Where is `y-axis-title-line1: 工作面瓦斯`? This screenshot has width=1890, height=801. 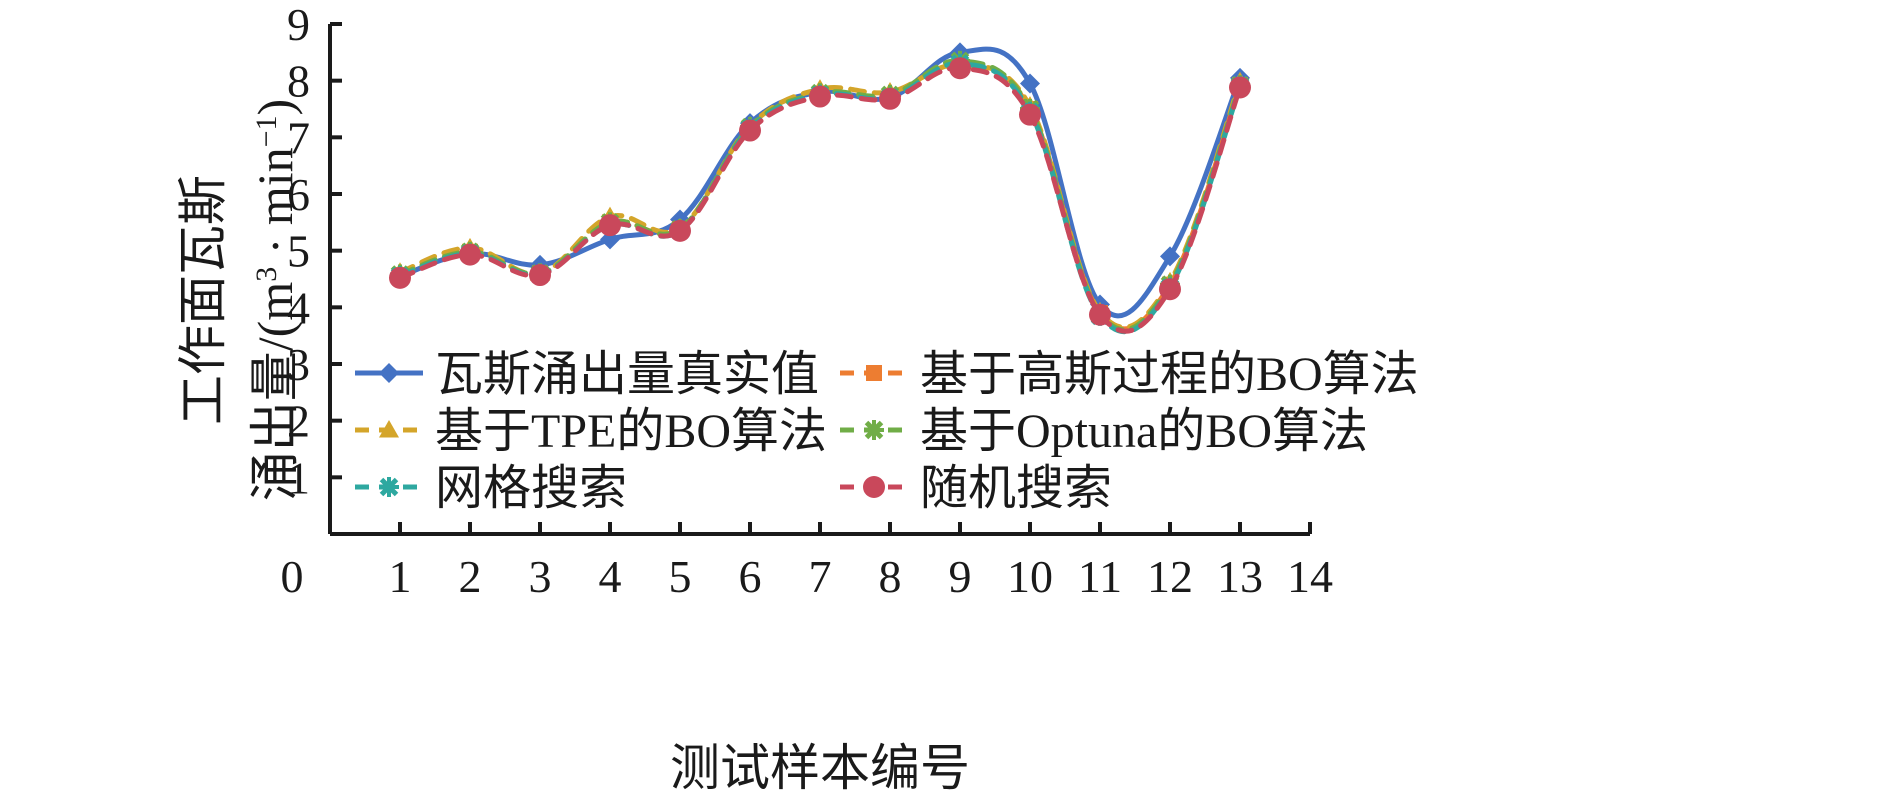
y-axis-title-line1: 工作面瓦斯 is located at coordinates (203, 300).